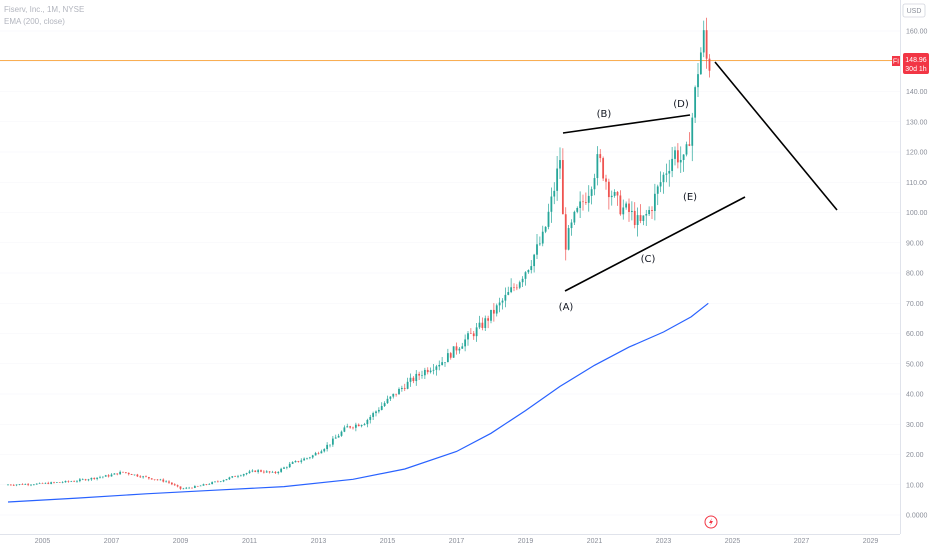 This screenshot has width=932, height=550. What do you see at coordinates (700, 176) in the screenshot?
I see `trend-drawings` at bounding box center [700, 176].